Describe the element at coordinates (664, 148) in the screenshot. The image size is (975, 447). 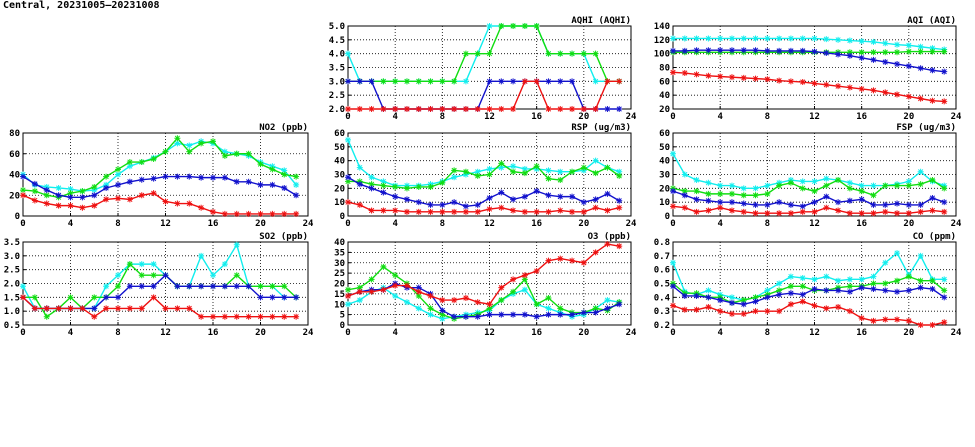
I see `y-tick-label: 50` at that location.